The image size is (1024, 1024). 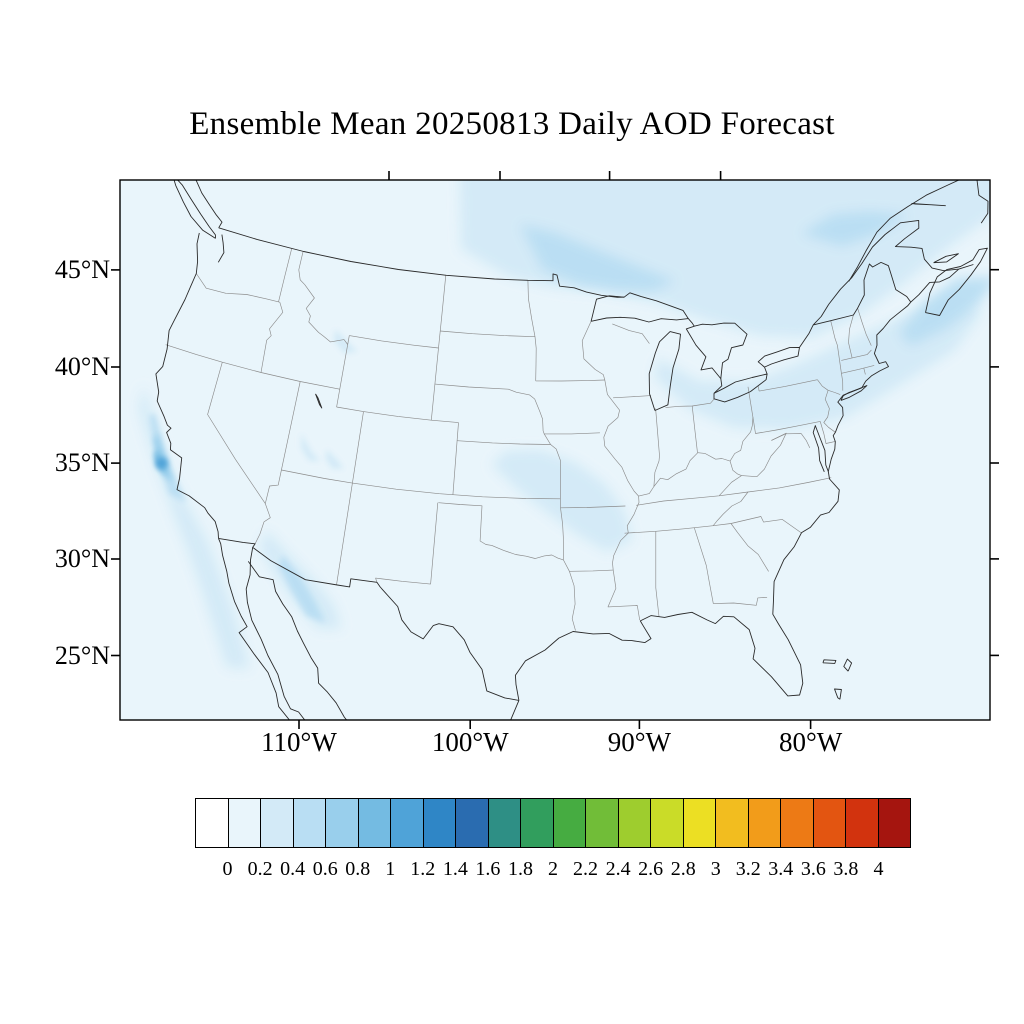 What do you see at coordinates (651, 869) in the screenshot?
I see `colorbar-tick-label: 2.6` at bounding box center [651, 869].